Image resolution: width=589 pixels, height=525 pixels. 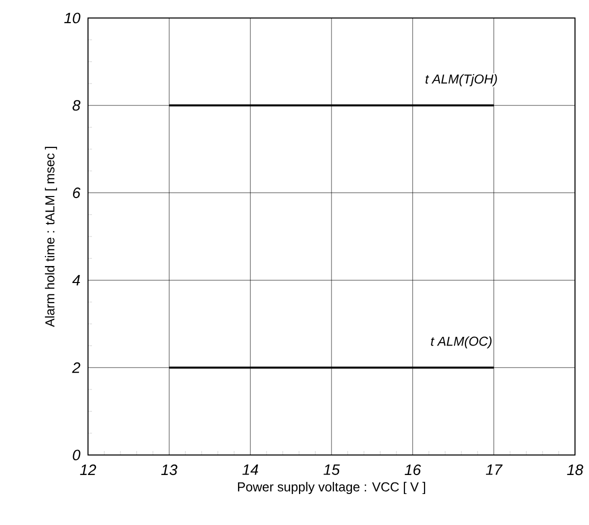 I want to click on y-axis-title: Alarm hold time : tALM [ msec ], so click(x=51, y=237).